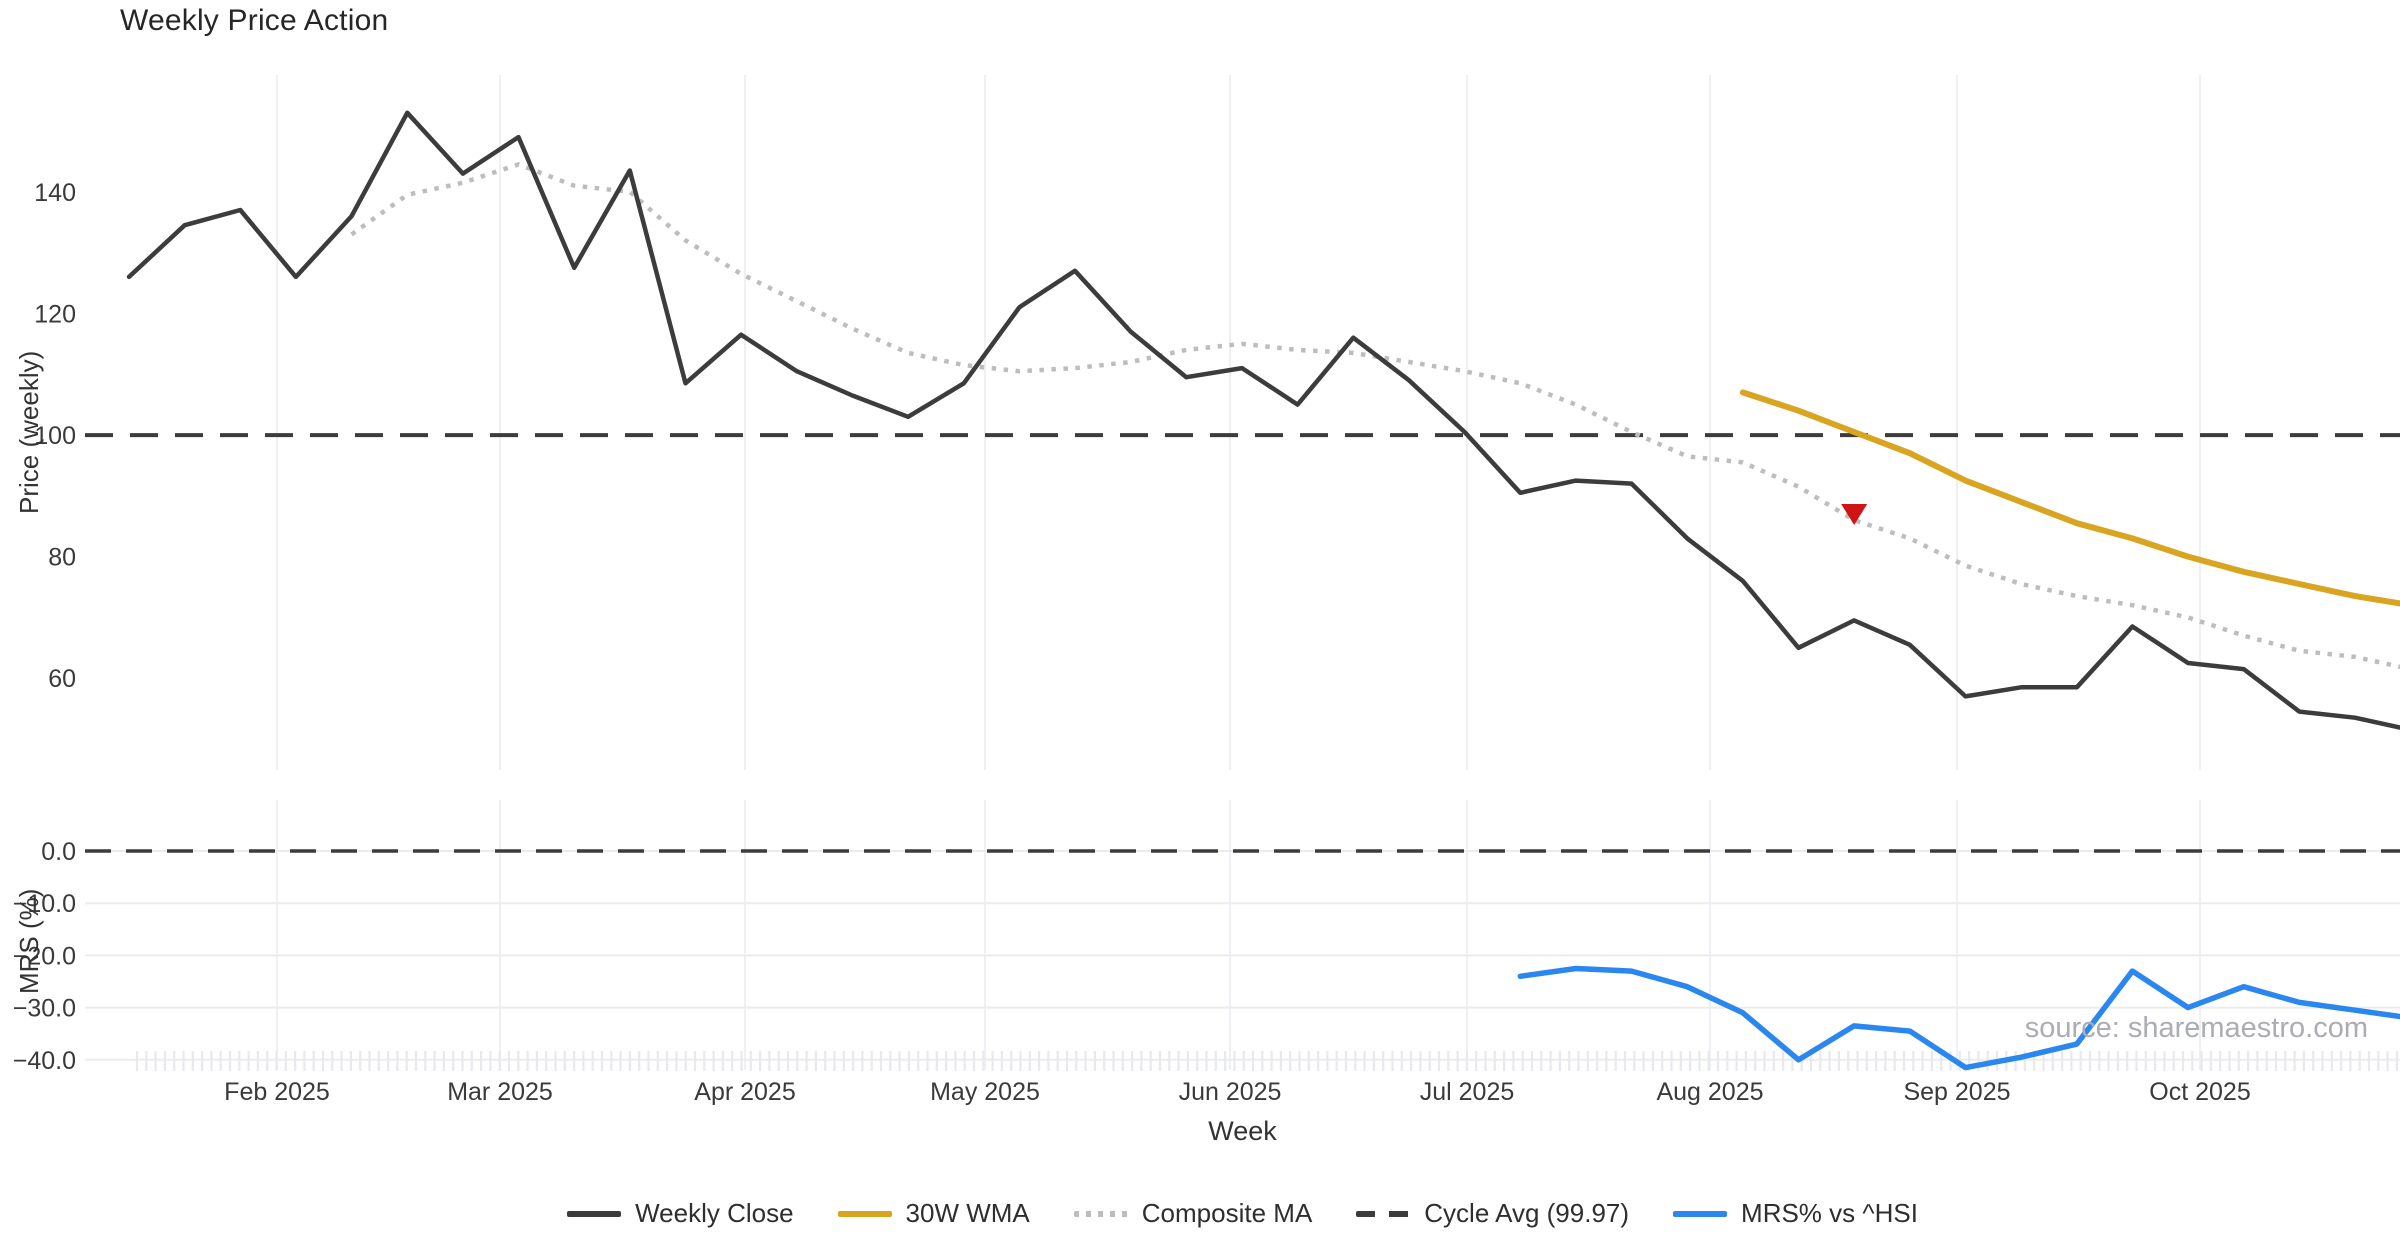  I want to click on mrs-y-tick-label: 0.0, so click(58, 852).